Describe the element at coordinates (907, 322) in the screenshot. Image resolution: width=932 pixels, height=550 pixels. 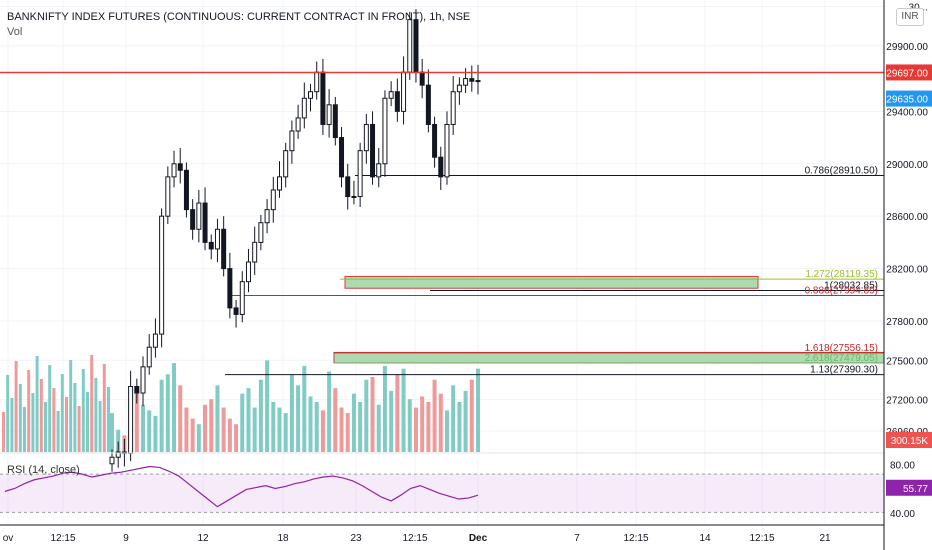
I see `price-tick-label: 27800.00` at that location.